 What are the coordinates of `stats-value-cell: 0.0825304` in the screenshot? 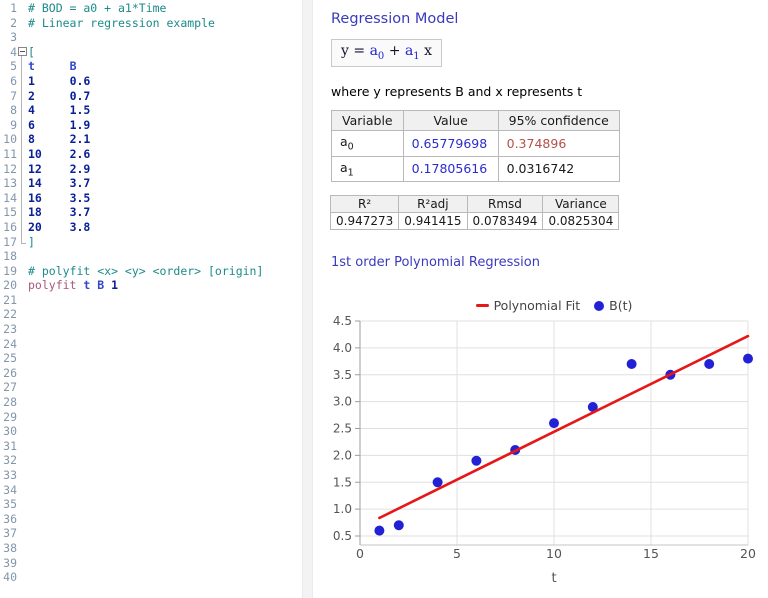 It's located at (581, 221).